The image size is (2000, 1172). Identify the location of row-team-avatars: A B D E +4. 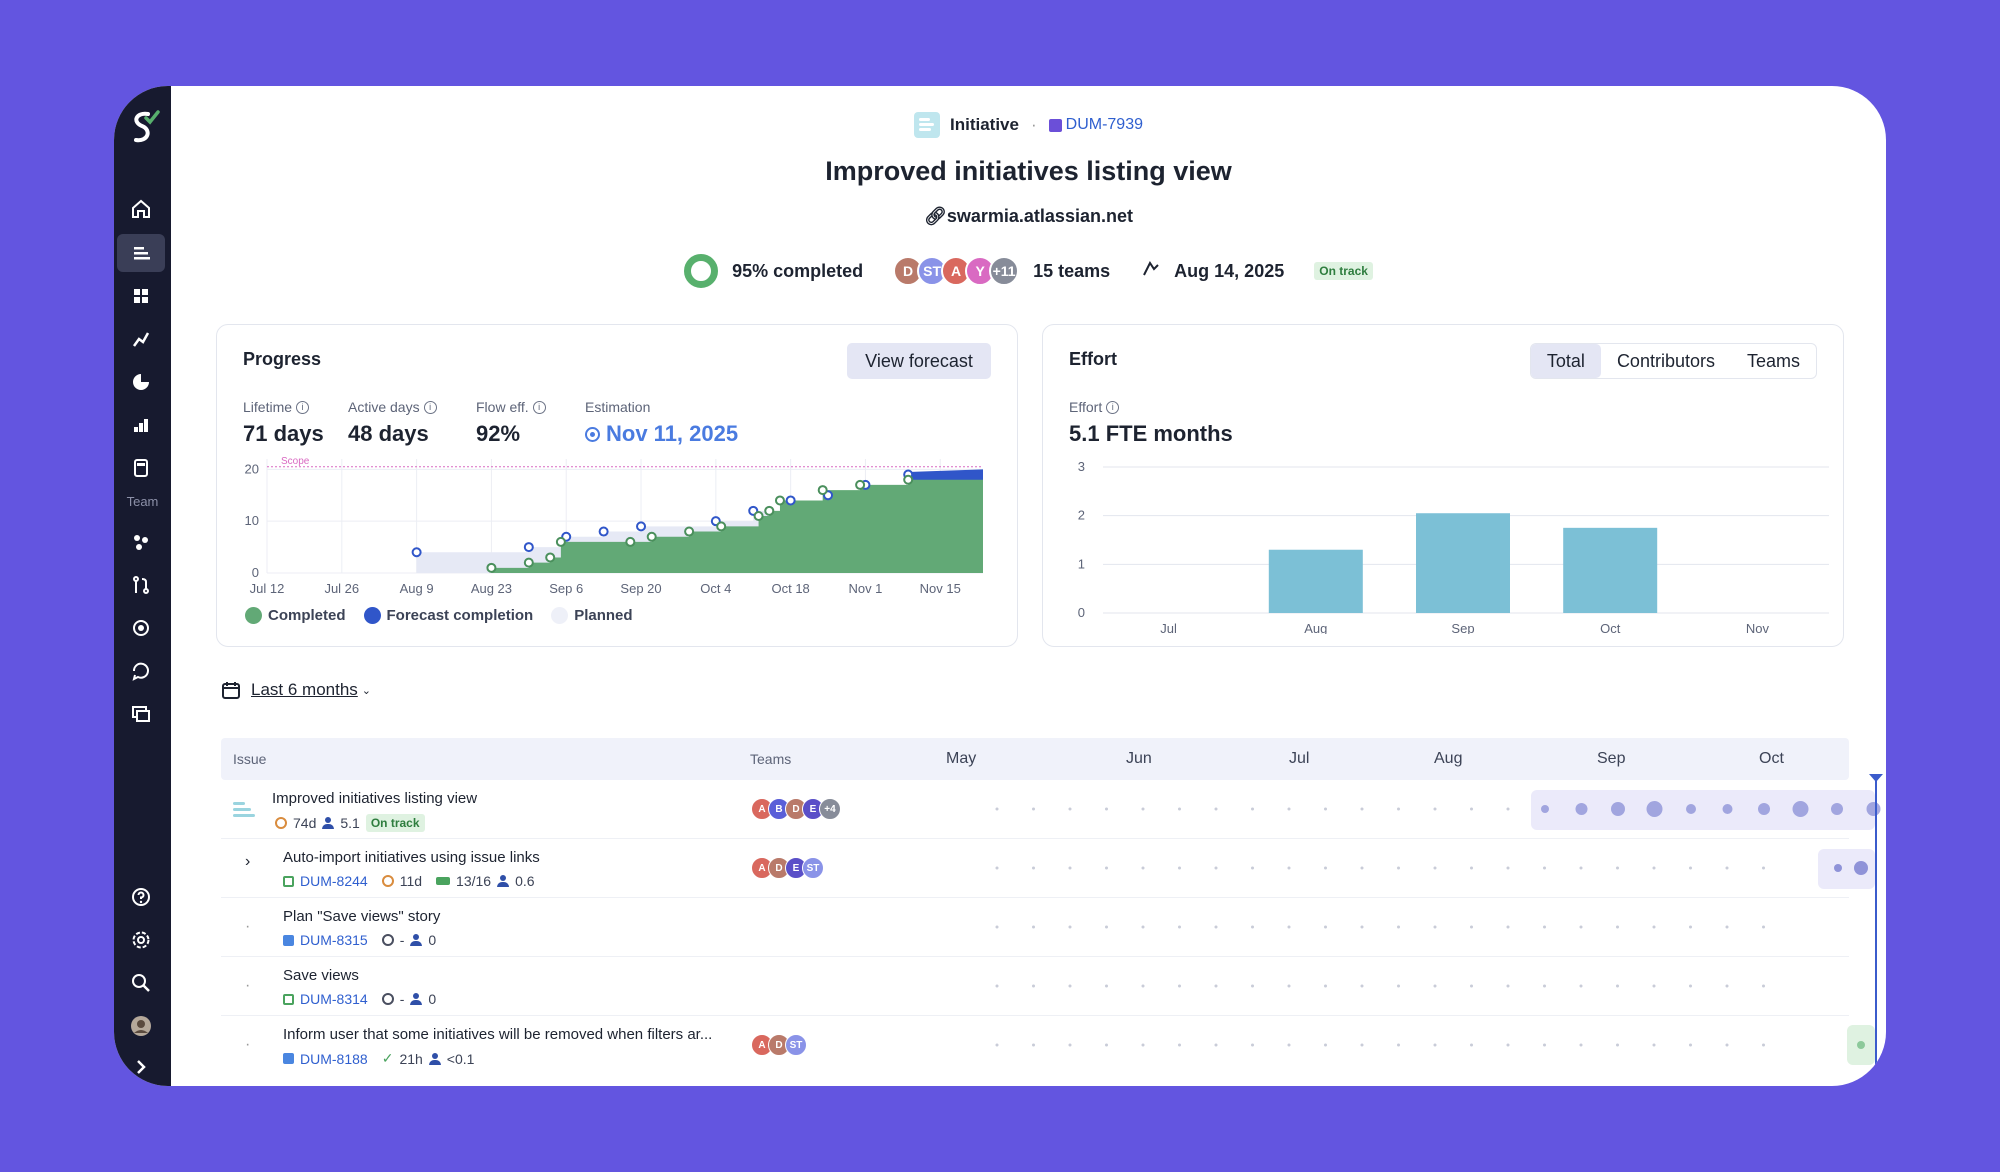
(796, 809).